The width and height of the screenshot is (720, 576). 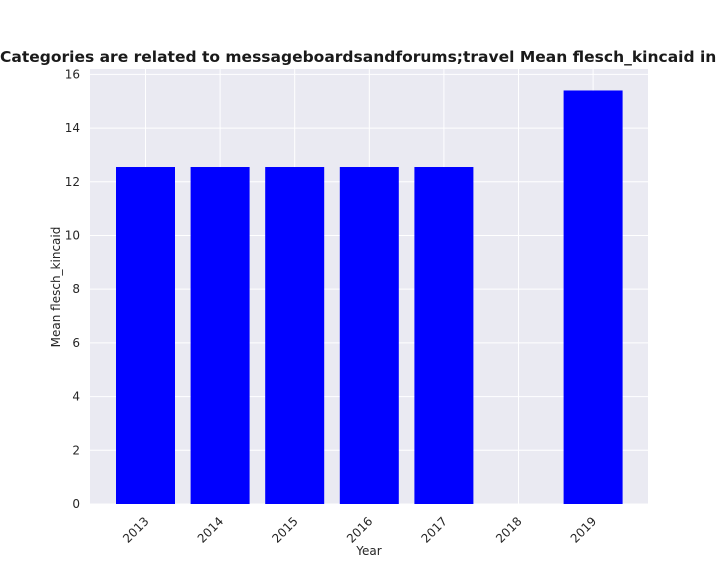 What do you see at coordinates (284, 529) in the screenshot?
I see `x-tick-label: 2015` at bounding box center [284, 529].